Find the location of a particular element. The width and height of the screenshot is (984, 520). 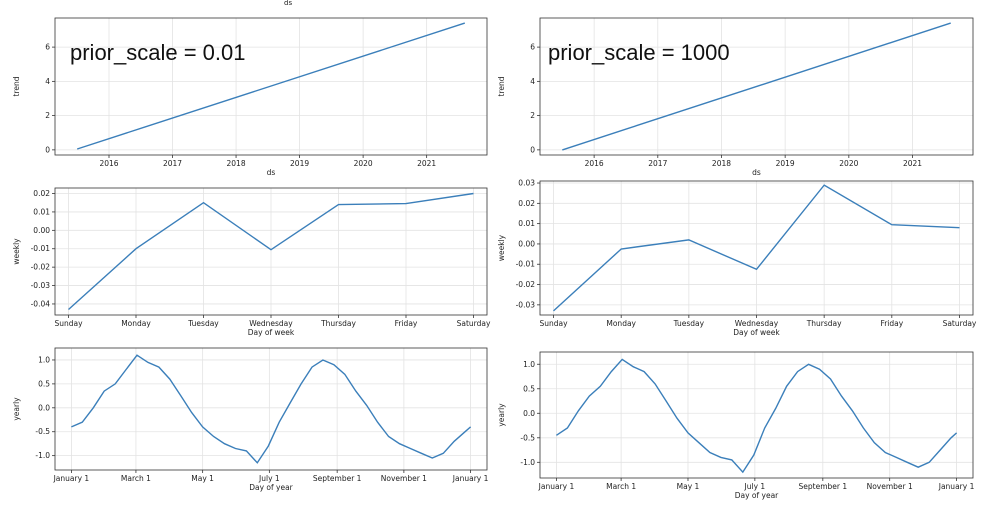

xtick-label-4-3: Wednesday is located at coordinates (757, 323).